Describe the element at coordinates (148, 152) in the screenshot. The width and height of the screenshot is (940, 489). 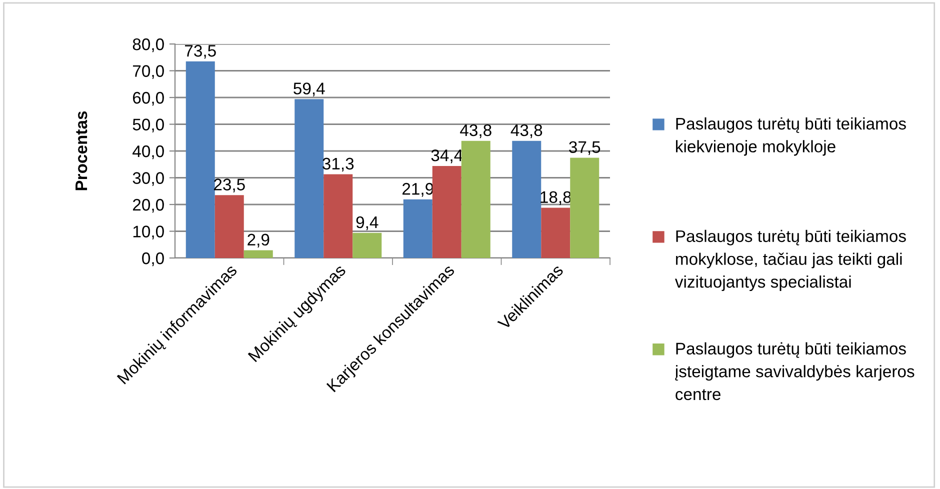
I see `y-tick-label: 40,0` at that location.